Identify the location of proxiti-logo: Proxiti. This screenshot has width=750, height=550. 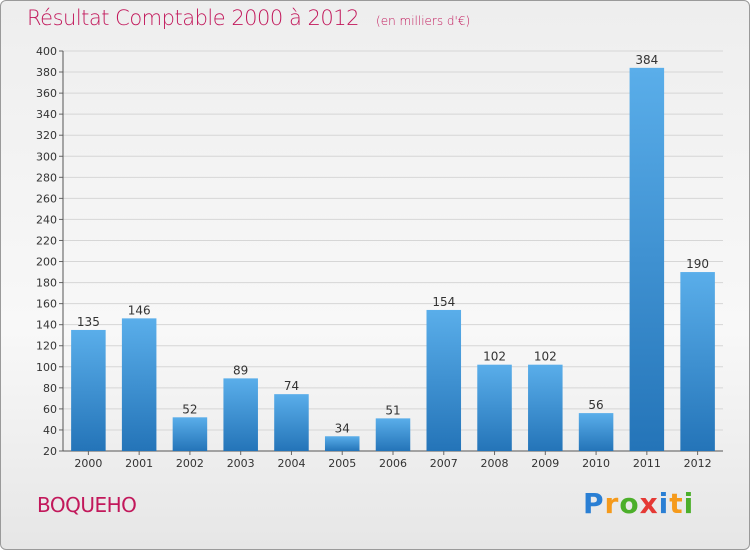
(638, 503).